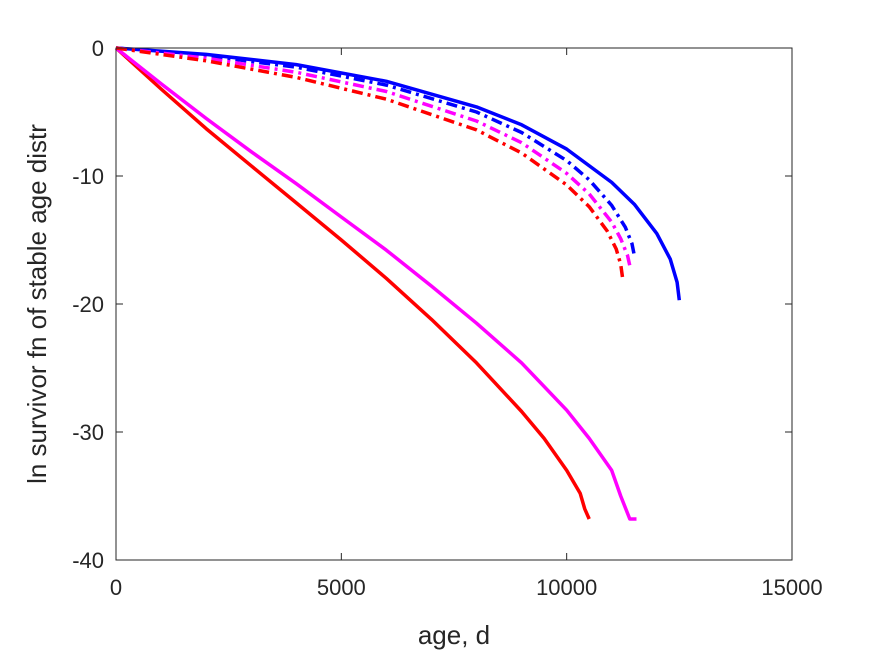 The width and height of the screenshot is (875, 656). Describe the element at coordinates (454, 635) in the screenshot. I see `x-axis-label: age, d` at that location.